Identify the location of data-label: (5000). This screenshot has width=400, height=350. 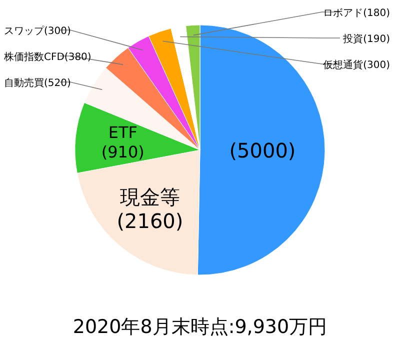
(262, 150).